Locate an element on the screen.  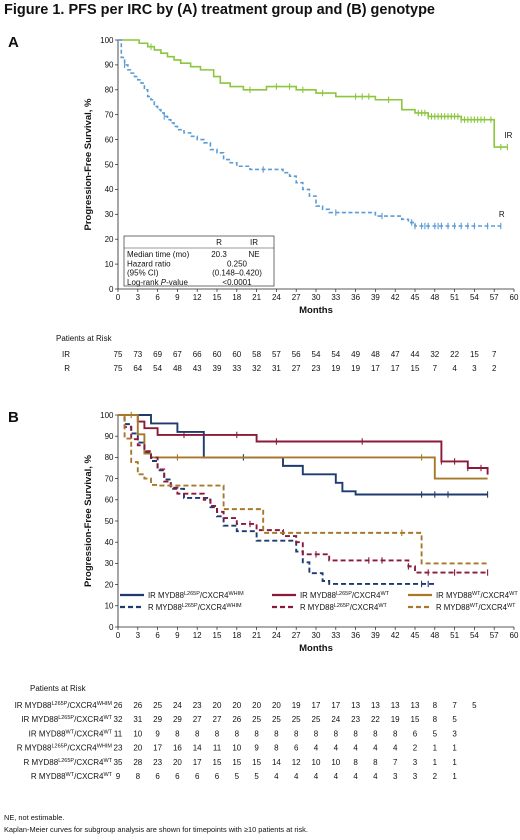
risk-cell: 22 is located at coordinates (375, 719).